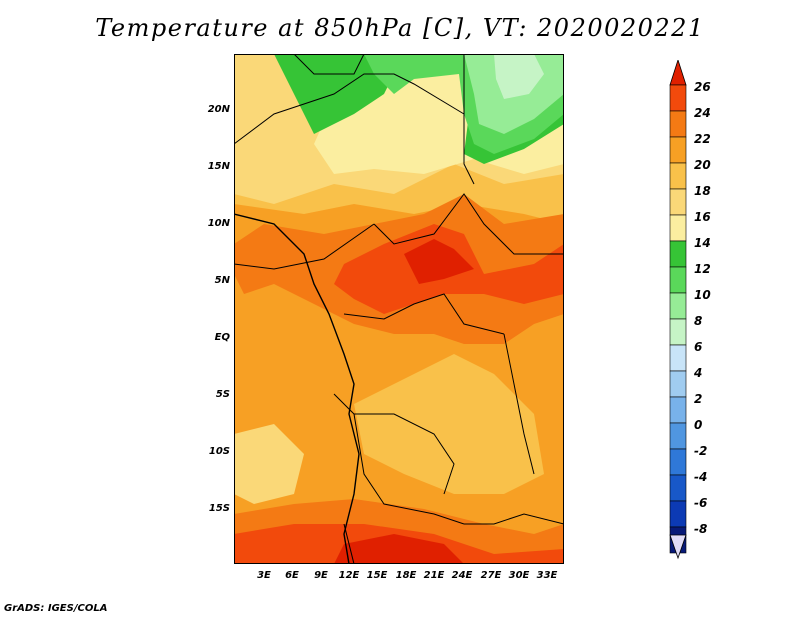  I want to click on x-tick-label: 24E, so click(462, 575).